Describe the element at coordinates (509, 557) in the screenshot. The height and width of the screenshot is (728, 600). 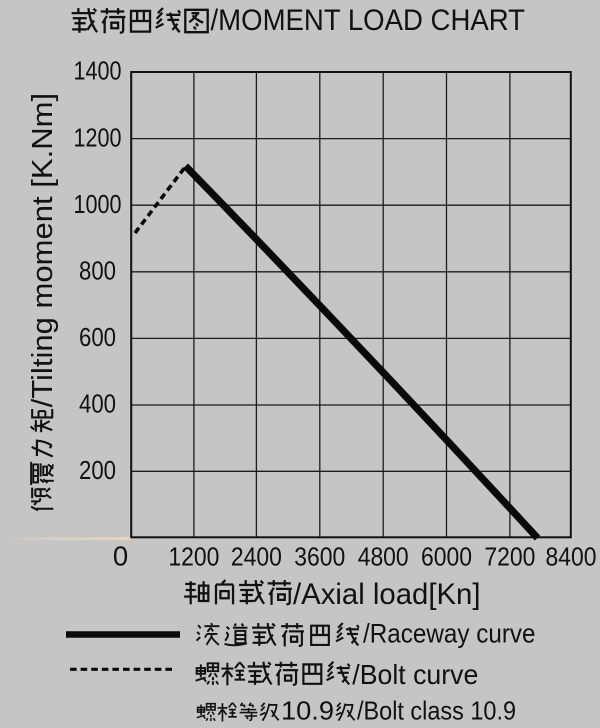
I see `svg-text: 7200` at that location.